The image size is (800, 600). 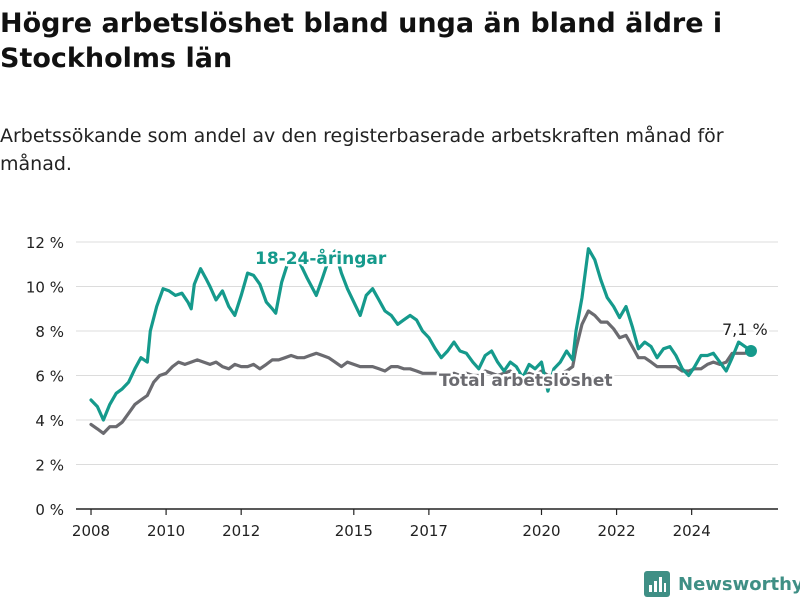 What do you see at coordinates (692, 531) in the screenshot?
I see `x-tick-label: 2024` at bounding box center [692, 531].